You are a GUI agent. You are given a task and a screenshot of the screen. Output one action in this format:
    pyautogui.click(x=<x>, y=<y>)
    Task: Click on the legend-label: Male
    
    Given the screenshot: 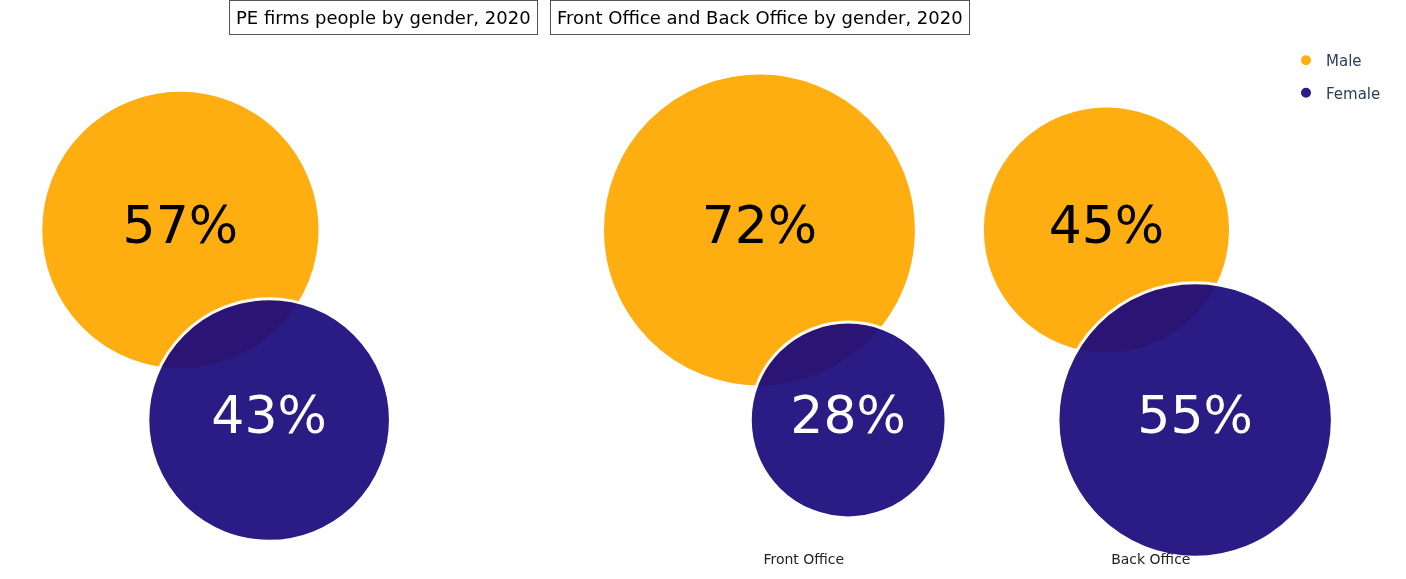 What is the action you would take?
    pyautogui.click(x=1344, y=61)
    